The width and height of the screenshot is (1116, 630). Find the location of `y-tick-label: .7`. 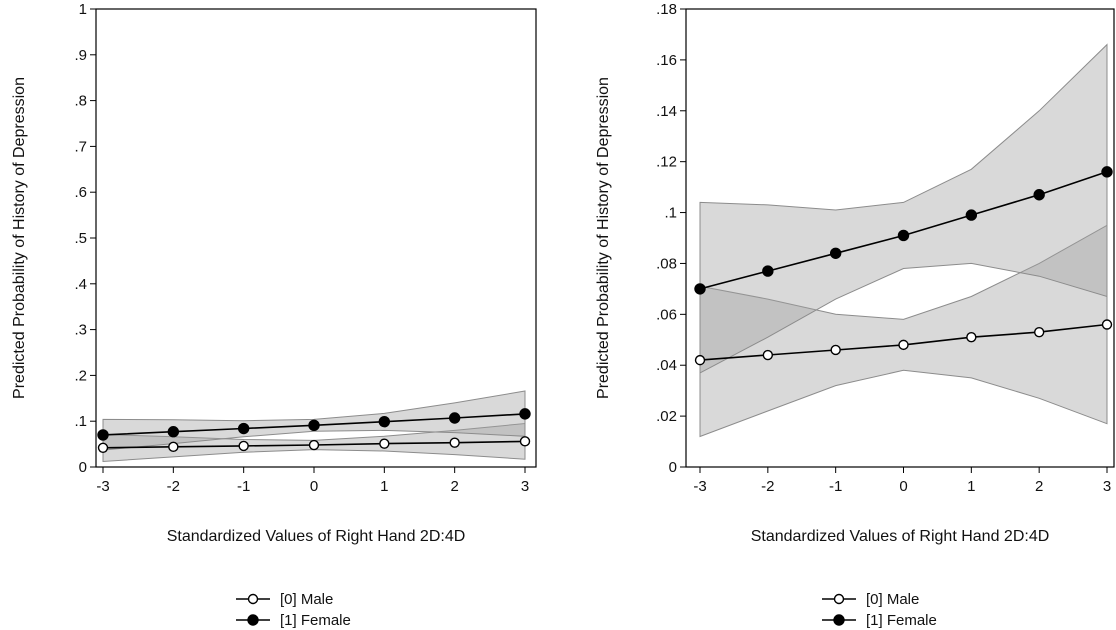

y-tick-label: .7 is located at coordinates (80, 146).